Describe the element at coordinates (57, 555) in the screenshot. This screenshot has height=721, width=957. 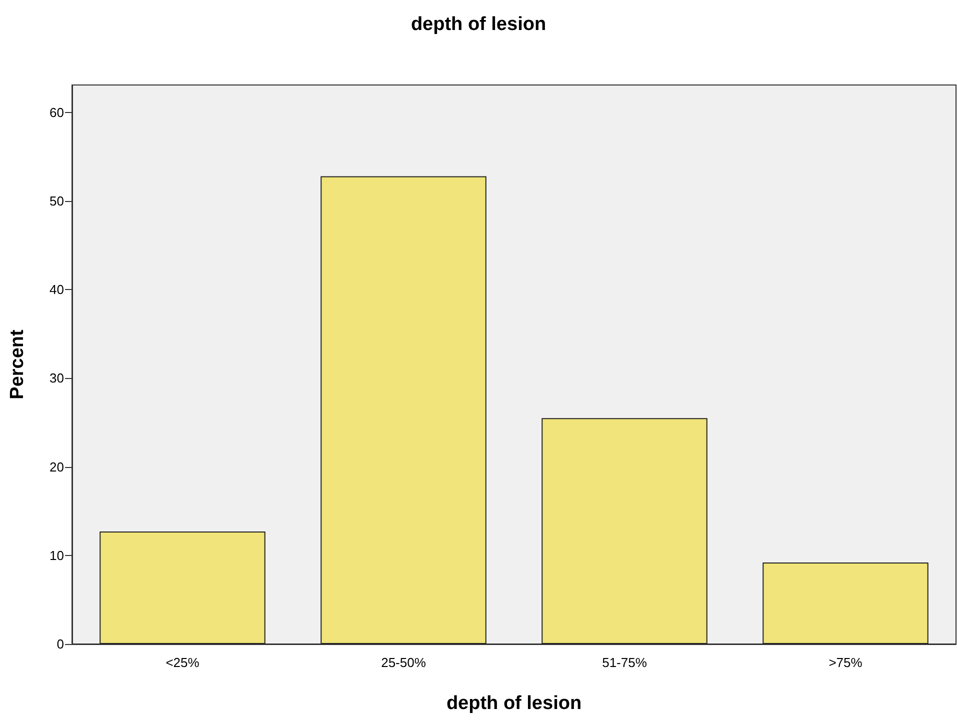
I see `y-tick-label: 10` at that location.